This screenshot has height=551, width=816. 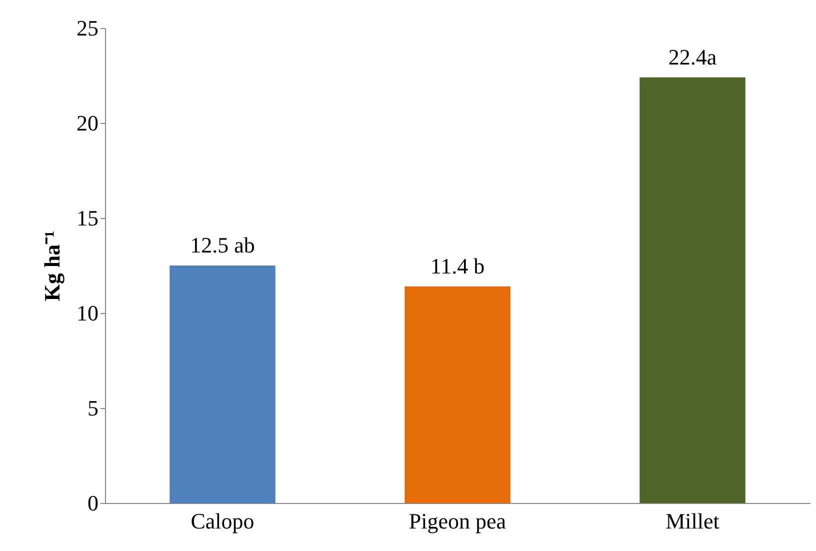 I want to click on y-tick-label: 20, so click(x=87, y=123).